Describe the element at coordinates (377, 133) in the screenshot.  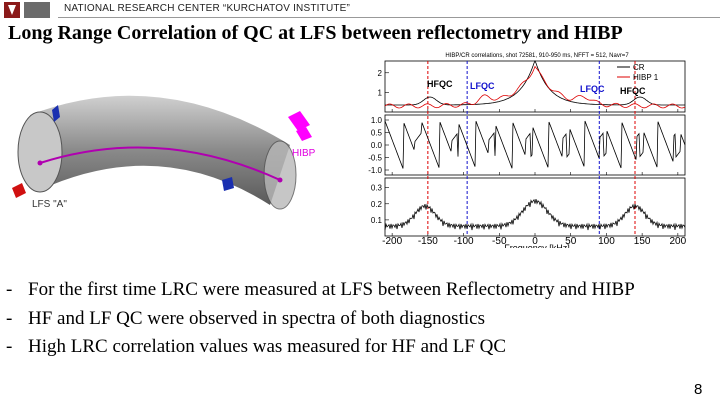
I see `y-tick-label: 0.5` at that location.